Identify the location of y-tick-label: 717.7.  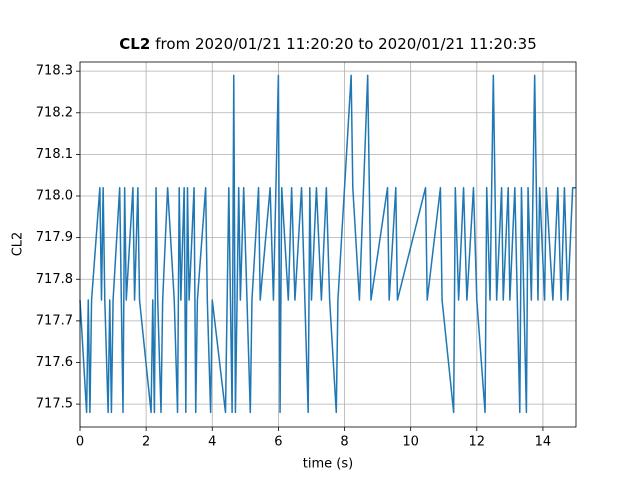
(54, 320).